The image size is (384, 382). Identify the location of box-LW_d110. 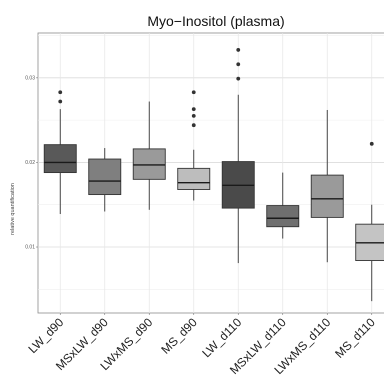
(238, 156).